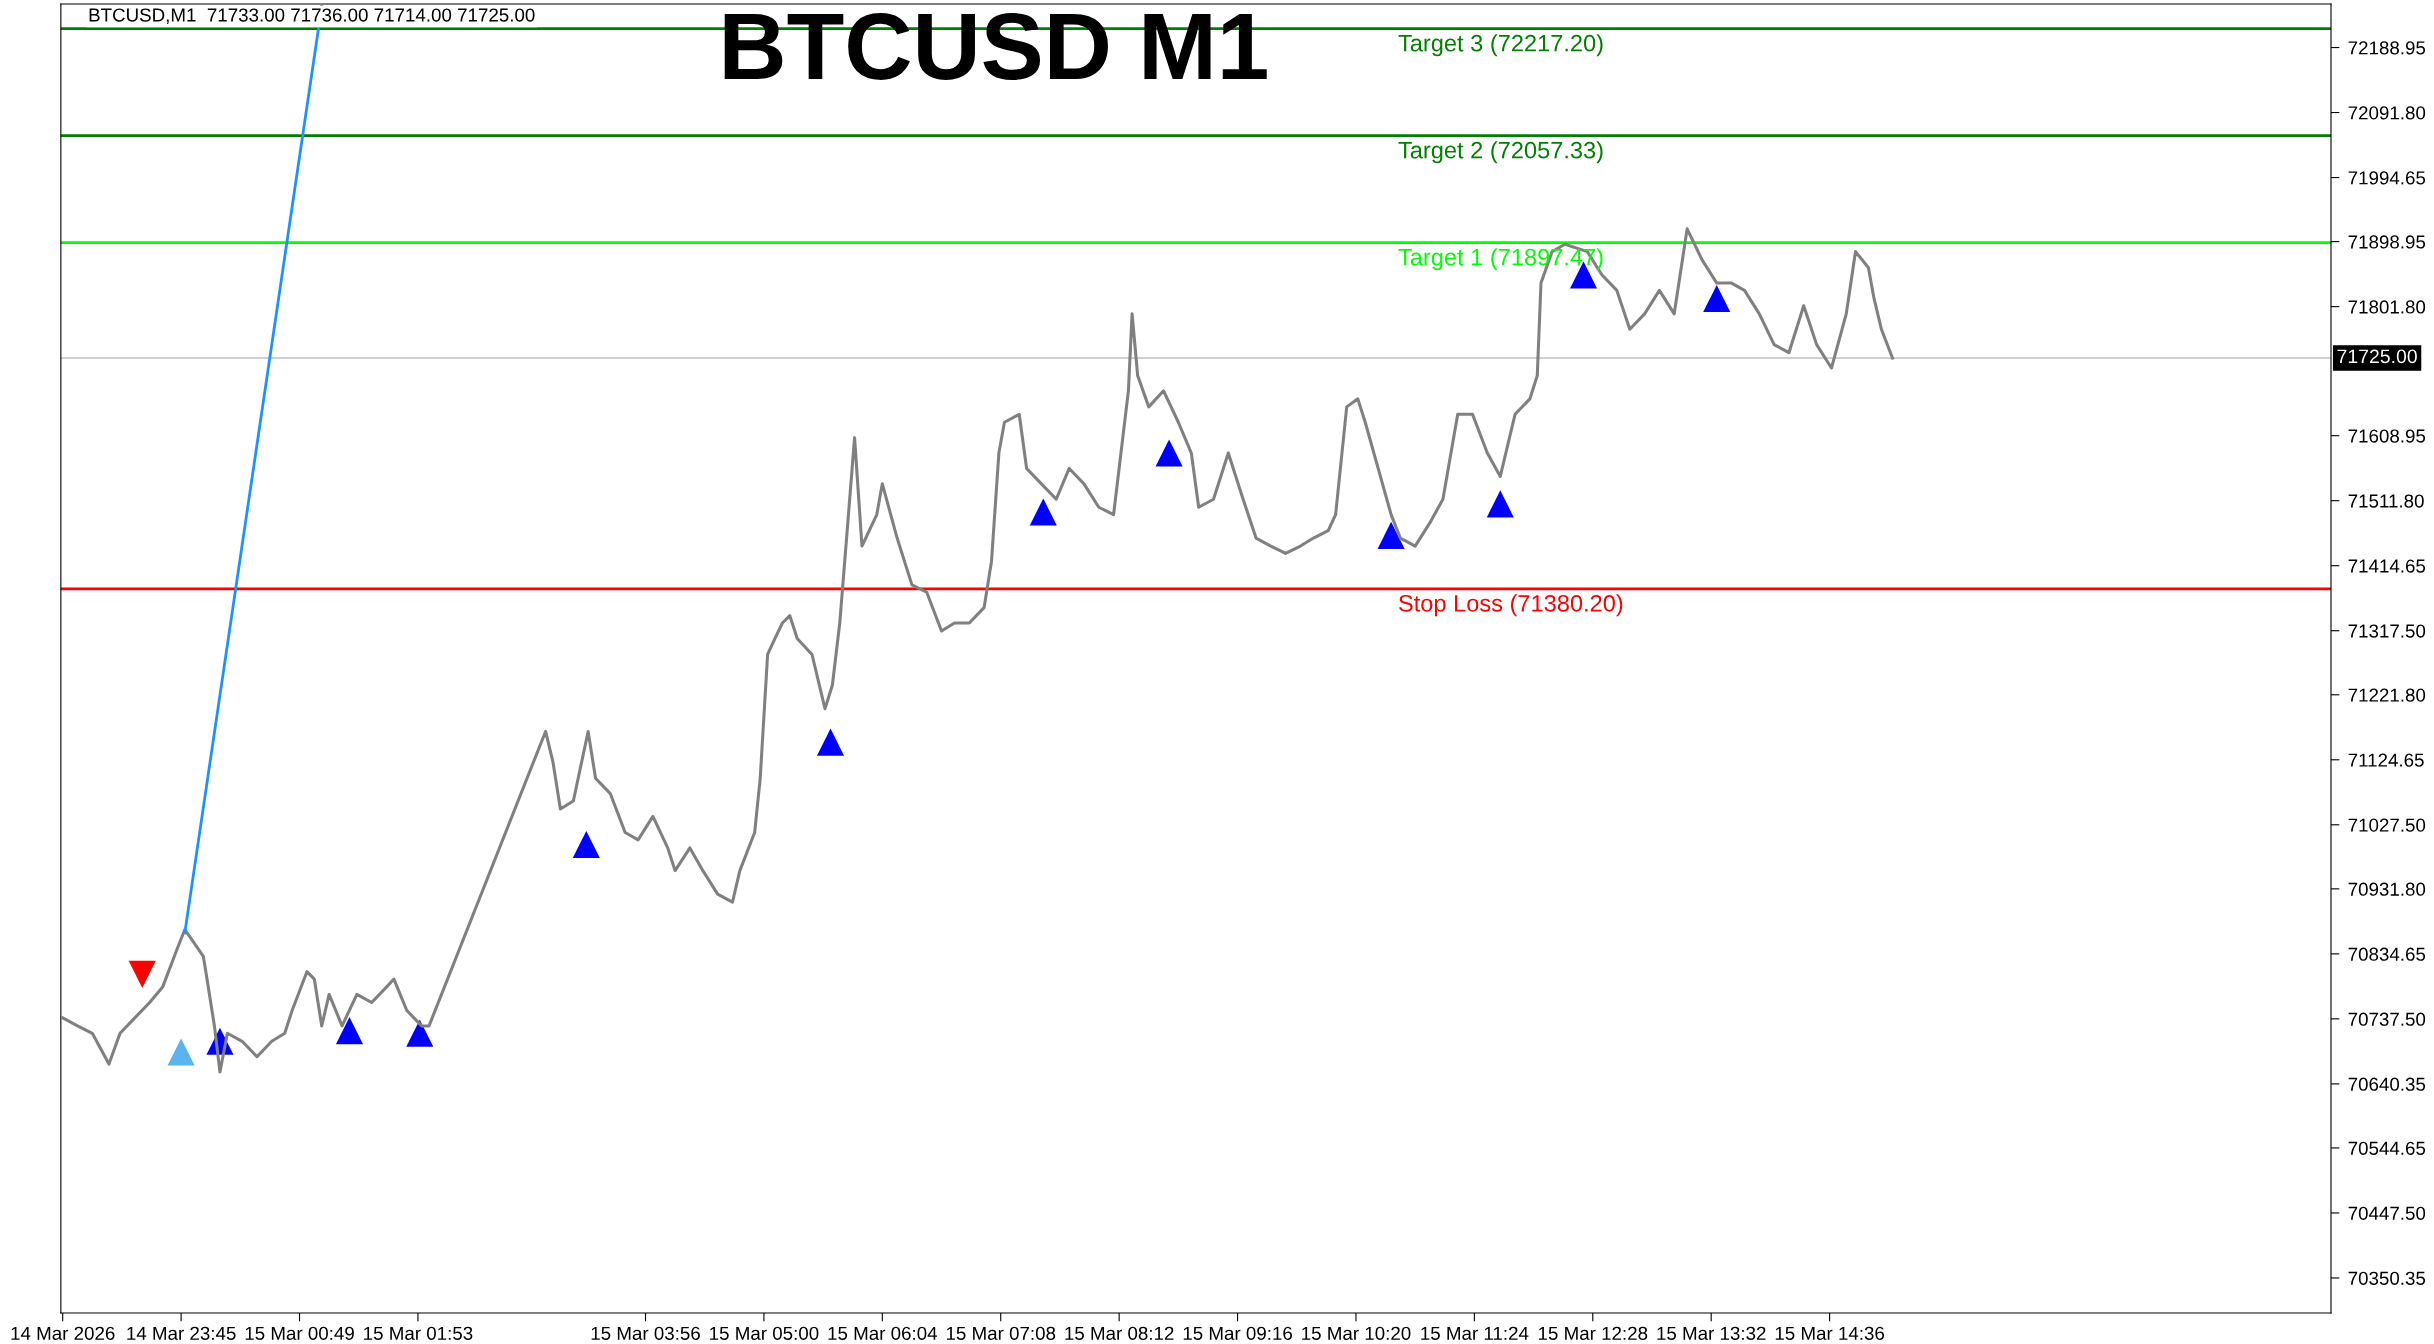 The image size is (2434, 1344). Describe the element at coordinates (1511, 605) in the screenshot. I see `ref-line-label: Stop Loss (71380.20)` at that location.